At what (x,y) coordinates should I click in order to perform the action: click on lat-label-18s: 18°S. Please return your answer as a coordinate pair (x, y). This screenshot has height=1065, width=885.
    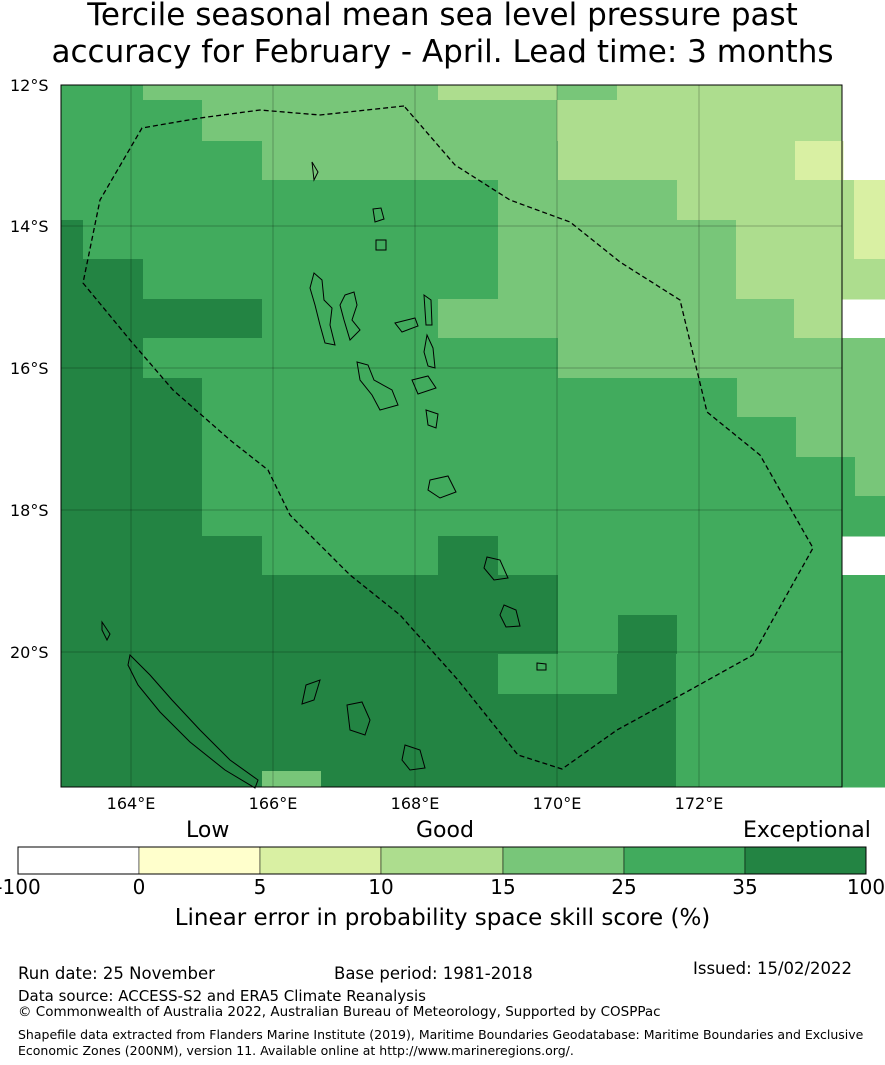
    Looking at the image, I should click on (29, 510).